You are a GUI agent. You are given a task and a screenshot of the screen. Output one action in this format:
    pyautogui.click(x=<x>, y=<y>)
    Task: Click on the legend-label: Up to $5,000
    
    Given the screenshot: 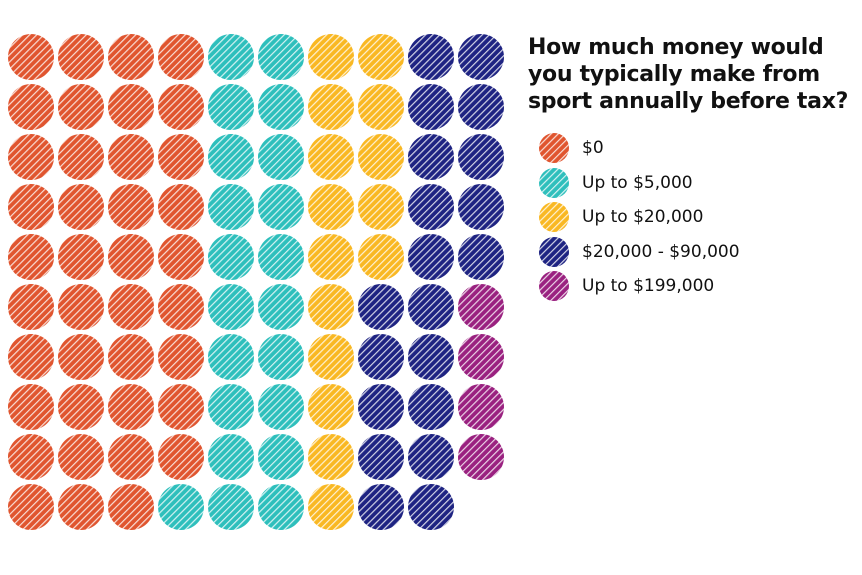 What is the action you would take?
    pyautogui.click(x=637, y=182)
    